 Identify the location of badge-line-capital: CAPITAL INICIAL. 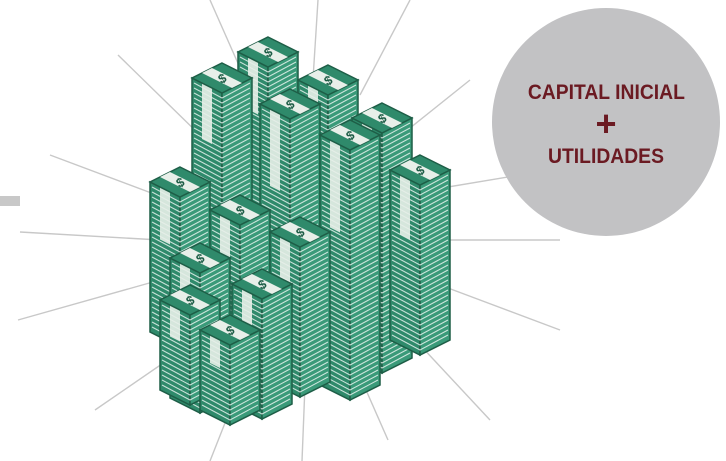
(606, 92).